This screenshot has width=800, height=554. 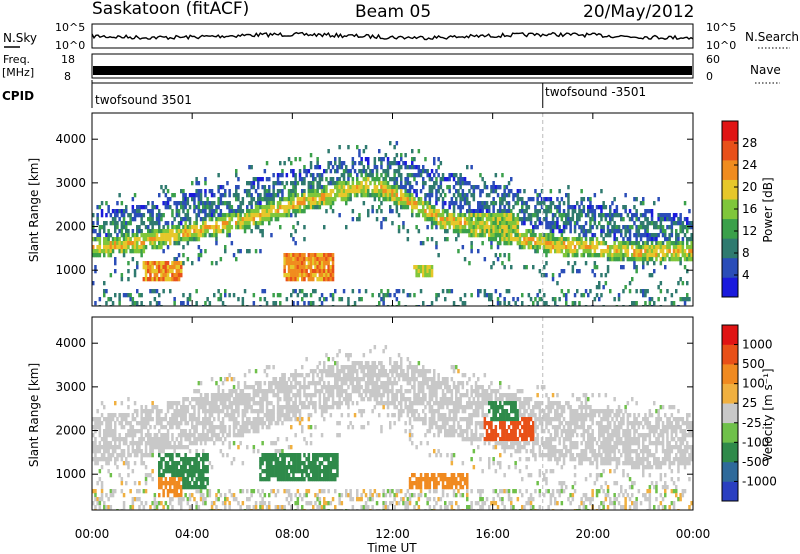 I want to click on time-tick-label: 20:00, so click(x=593, y=534).